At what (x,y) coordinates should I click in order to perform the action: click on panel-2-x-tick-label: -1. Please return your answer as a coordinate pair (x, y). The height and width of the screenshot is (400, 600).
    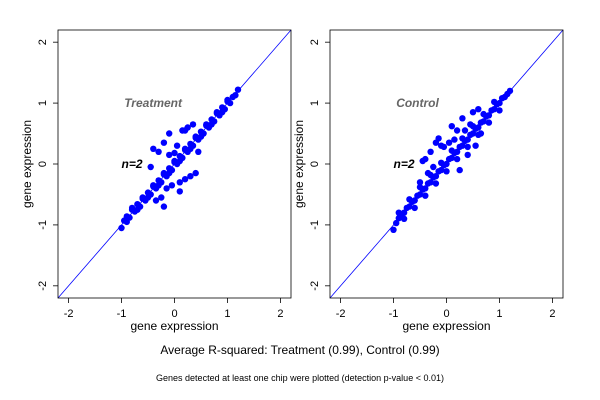
    Looking at the image, I should click on (394, 314).